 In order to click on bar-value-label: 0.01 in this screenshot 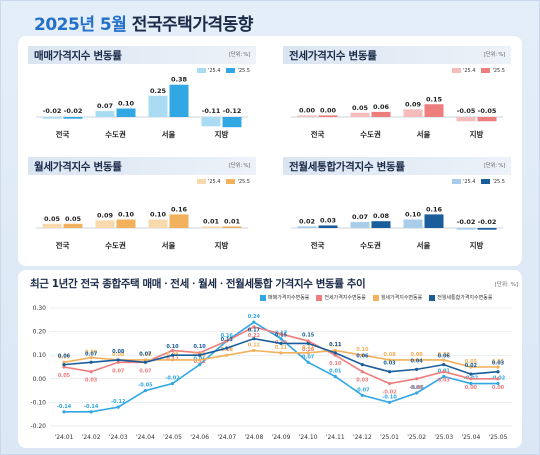, I will do `click(211, 221)`.